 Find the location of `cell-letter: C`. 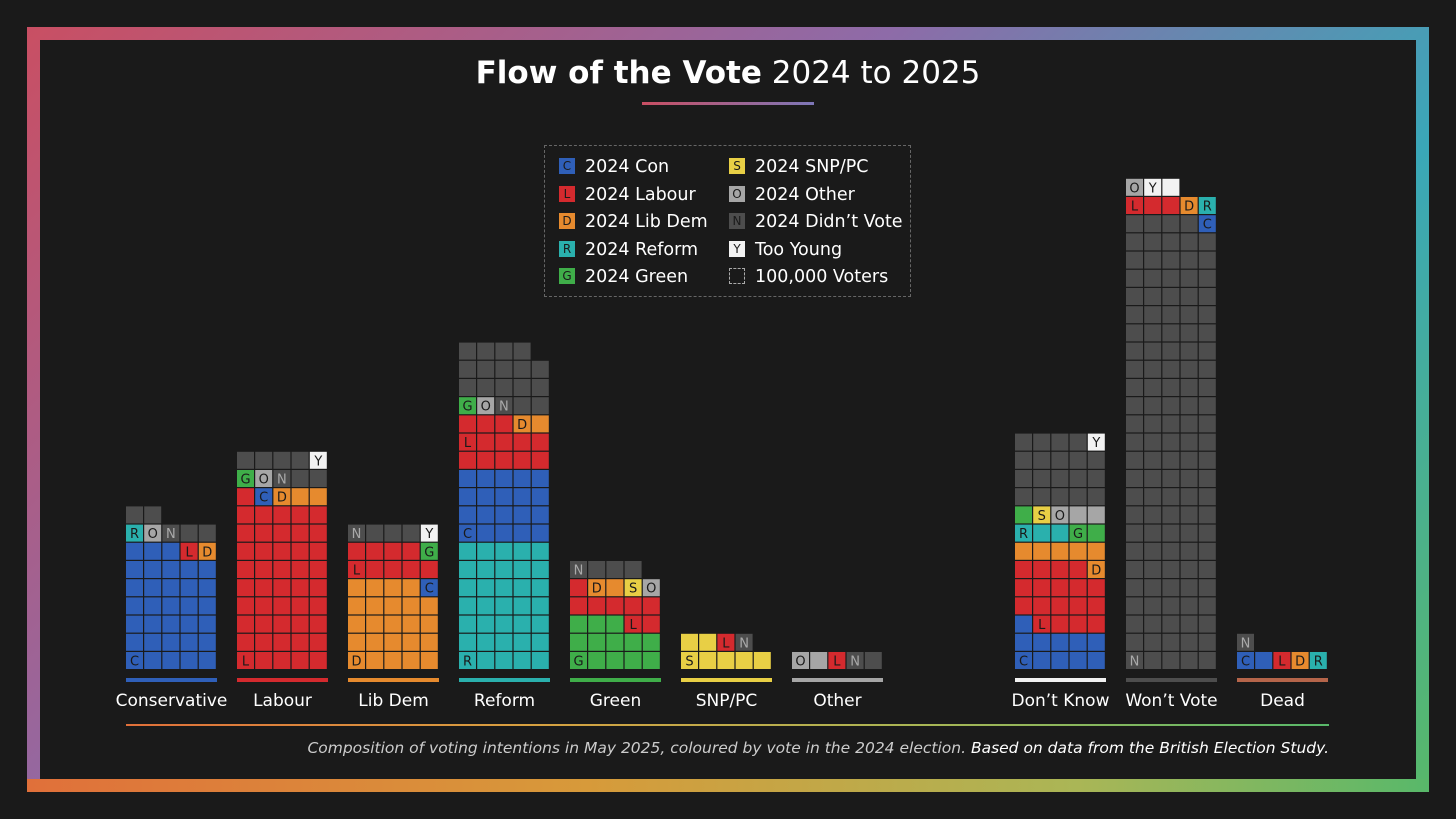

cell-letter: C is located at coordinates (263, 498).